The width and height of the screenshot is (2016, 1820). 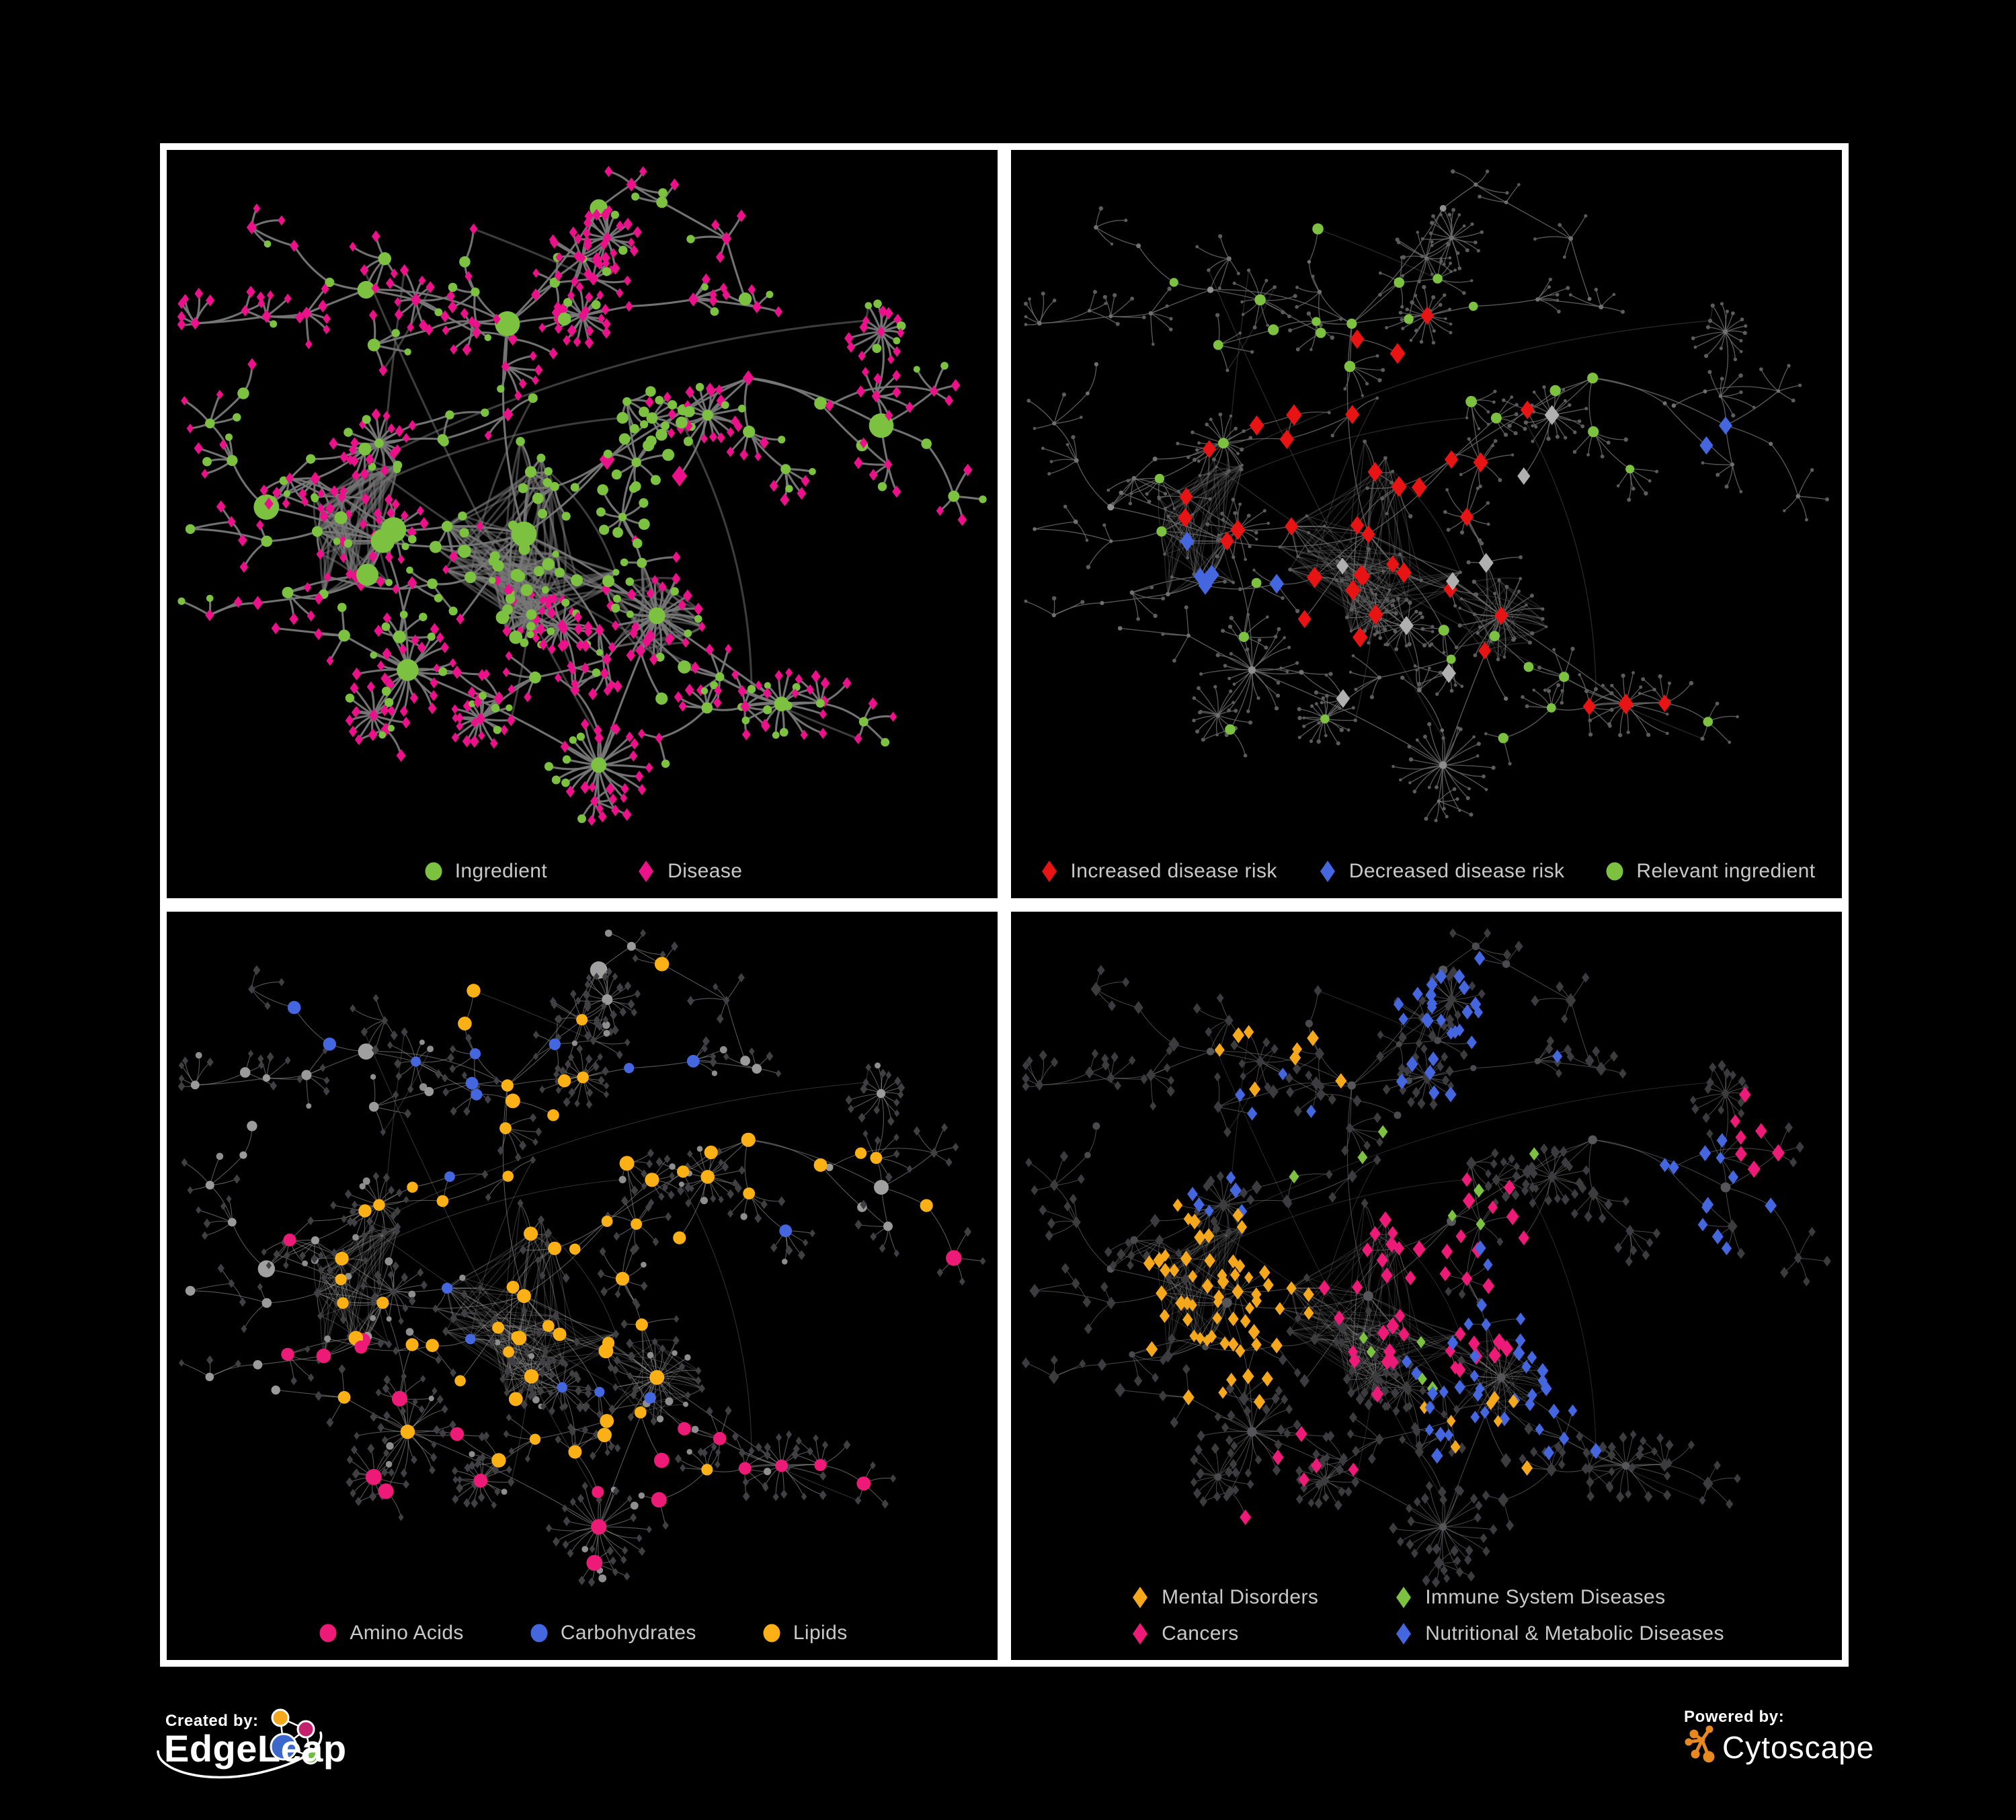 What do you see at coordinates (501, 871) in the screenshot?
I see `legend-label: Ingredient` at bounding box center [501, 871].